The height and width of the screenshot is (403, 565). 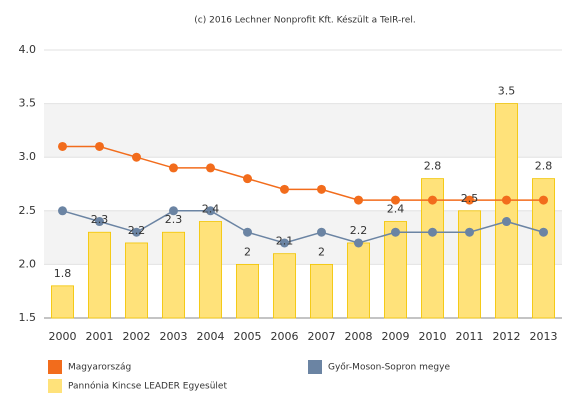 What do you see at coordinates (174, 336) in the screenshot?
I see `x-tick-label: 2003` at bounding box center [174, 336].